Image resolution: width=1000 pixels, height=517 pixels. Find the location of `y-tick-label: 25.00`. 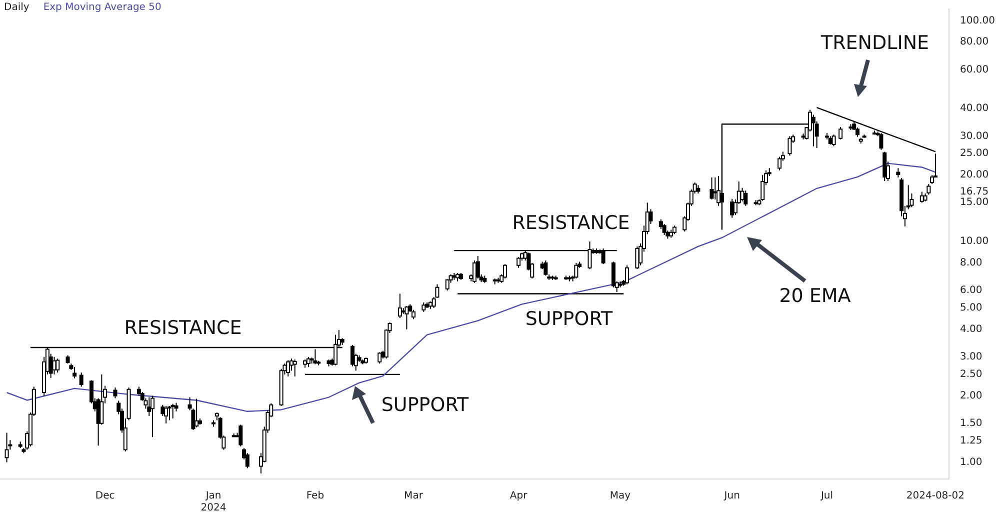

y-tick-label: 25.00 is located at coordinates (974, 154).